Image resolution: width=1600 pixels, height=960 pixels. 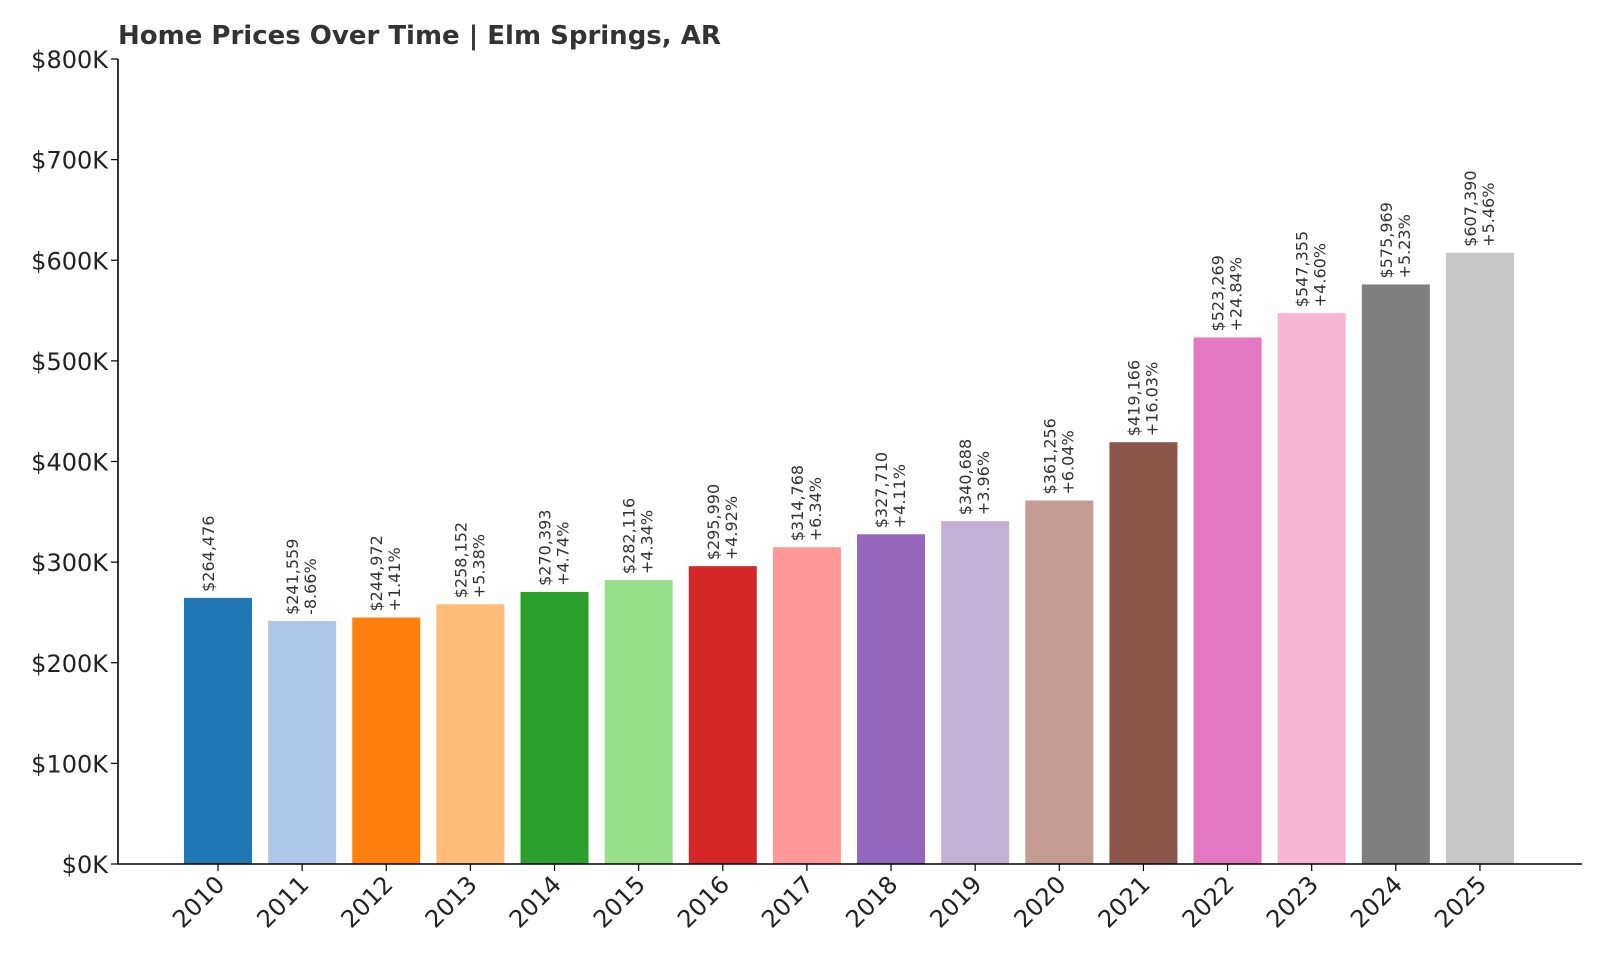 I want to click on change-label: +4.92%, so click(x=731, y=528).